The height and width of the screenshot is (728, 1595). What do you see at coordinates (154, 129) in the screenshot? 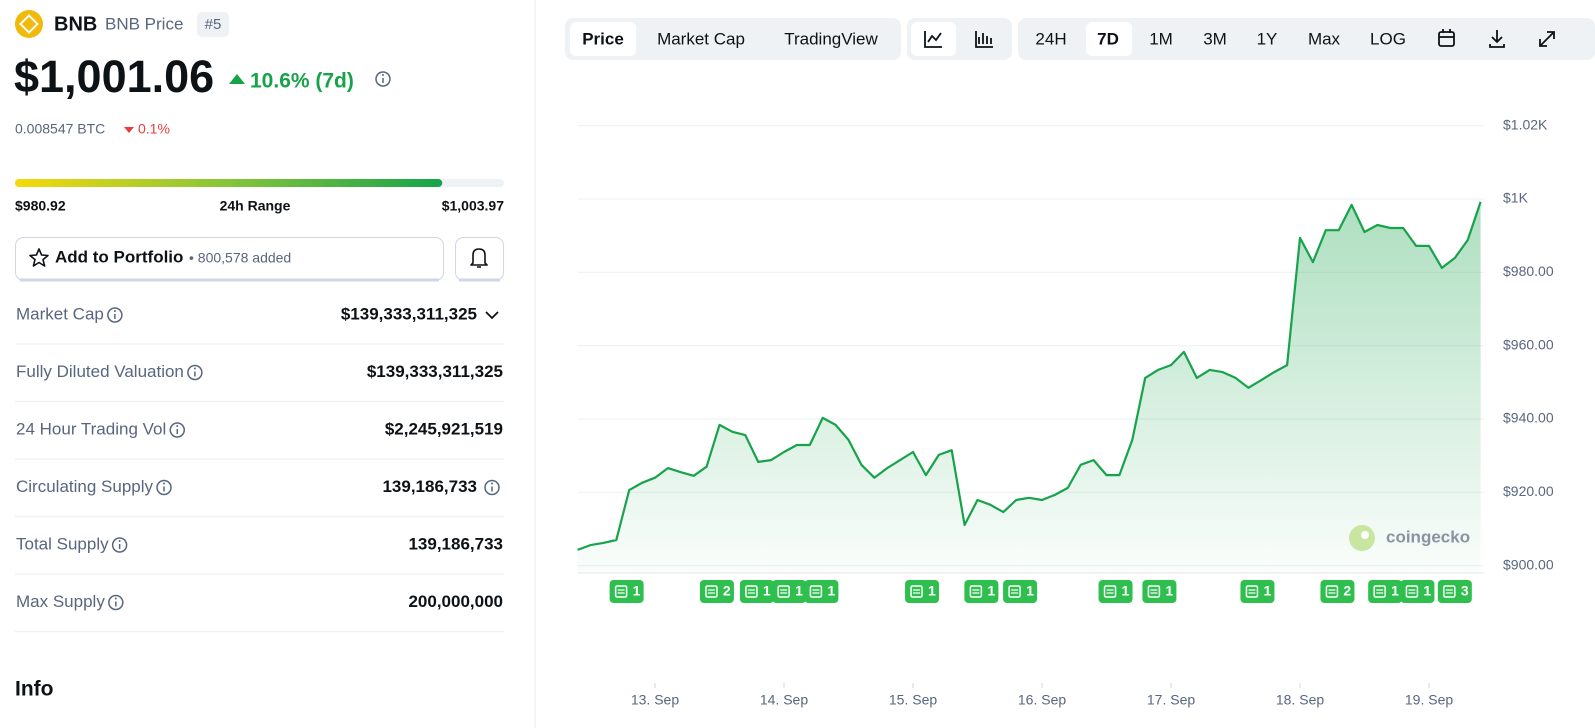
I see `btc-change: 0.1%` at bounding box center [154, 129].